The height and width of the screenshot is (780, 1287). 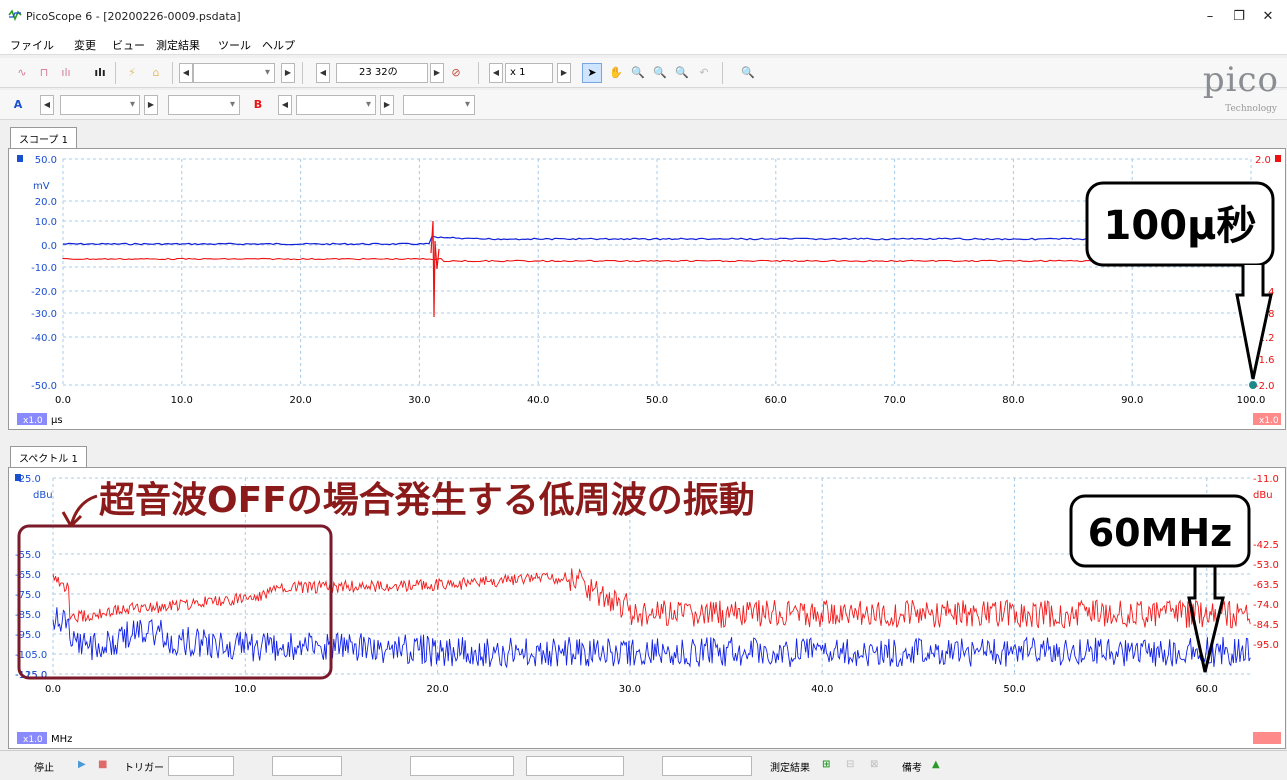 I want to click on timebase-prev-button: ◀, so click(x=186, y=73).